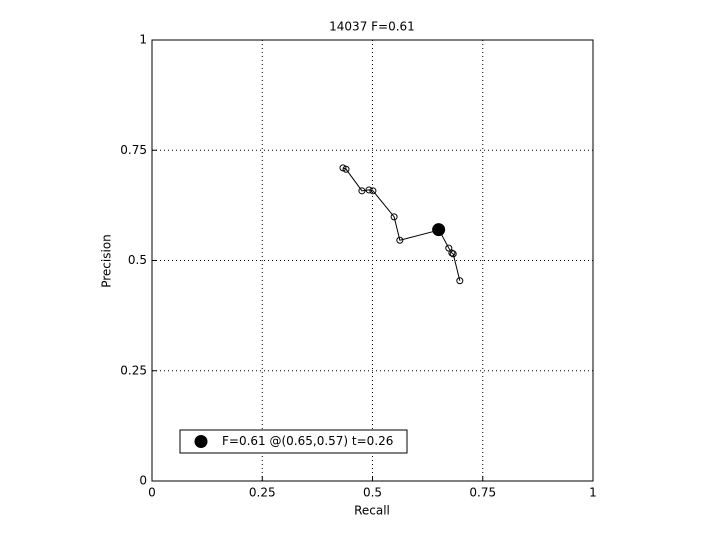 This screenshot has width=720, height=540. I want to click on y-axis-label: Precision, so click(107, 261).